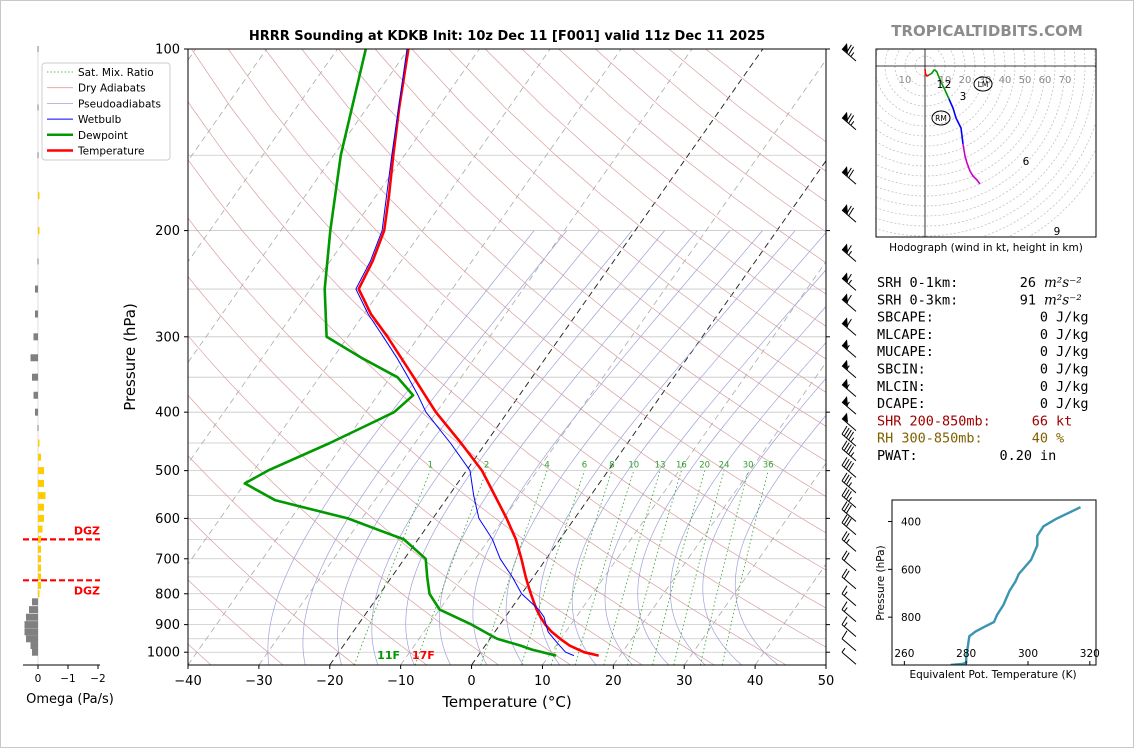 The width and height of the screenshot is (1134, 752). What do you see at coordinates (400, 681) in the screenshot?
I see `x-tick-label: −10` at bounding box center [400, 681].